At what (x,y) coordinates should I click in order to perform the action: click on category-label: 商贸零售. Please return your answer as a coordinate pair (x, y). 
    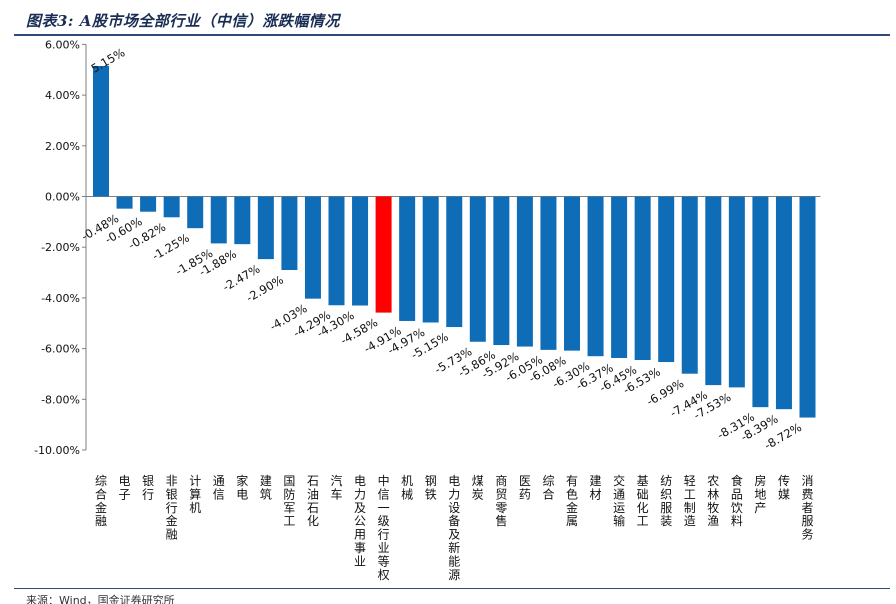
    Looking at the image, I should click on (501, 500).